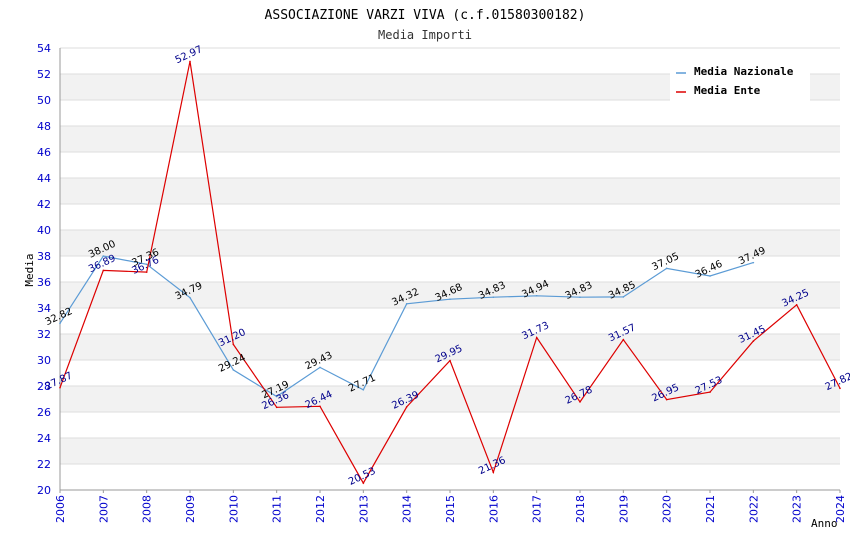  What do you see at coordinates (425, 35) in the screenshot?
I see `chart-subtitle: Media Importi` at bounding box center [425, 35].